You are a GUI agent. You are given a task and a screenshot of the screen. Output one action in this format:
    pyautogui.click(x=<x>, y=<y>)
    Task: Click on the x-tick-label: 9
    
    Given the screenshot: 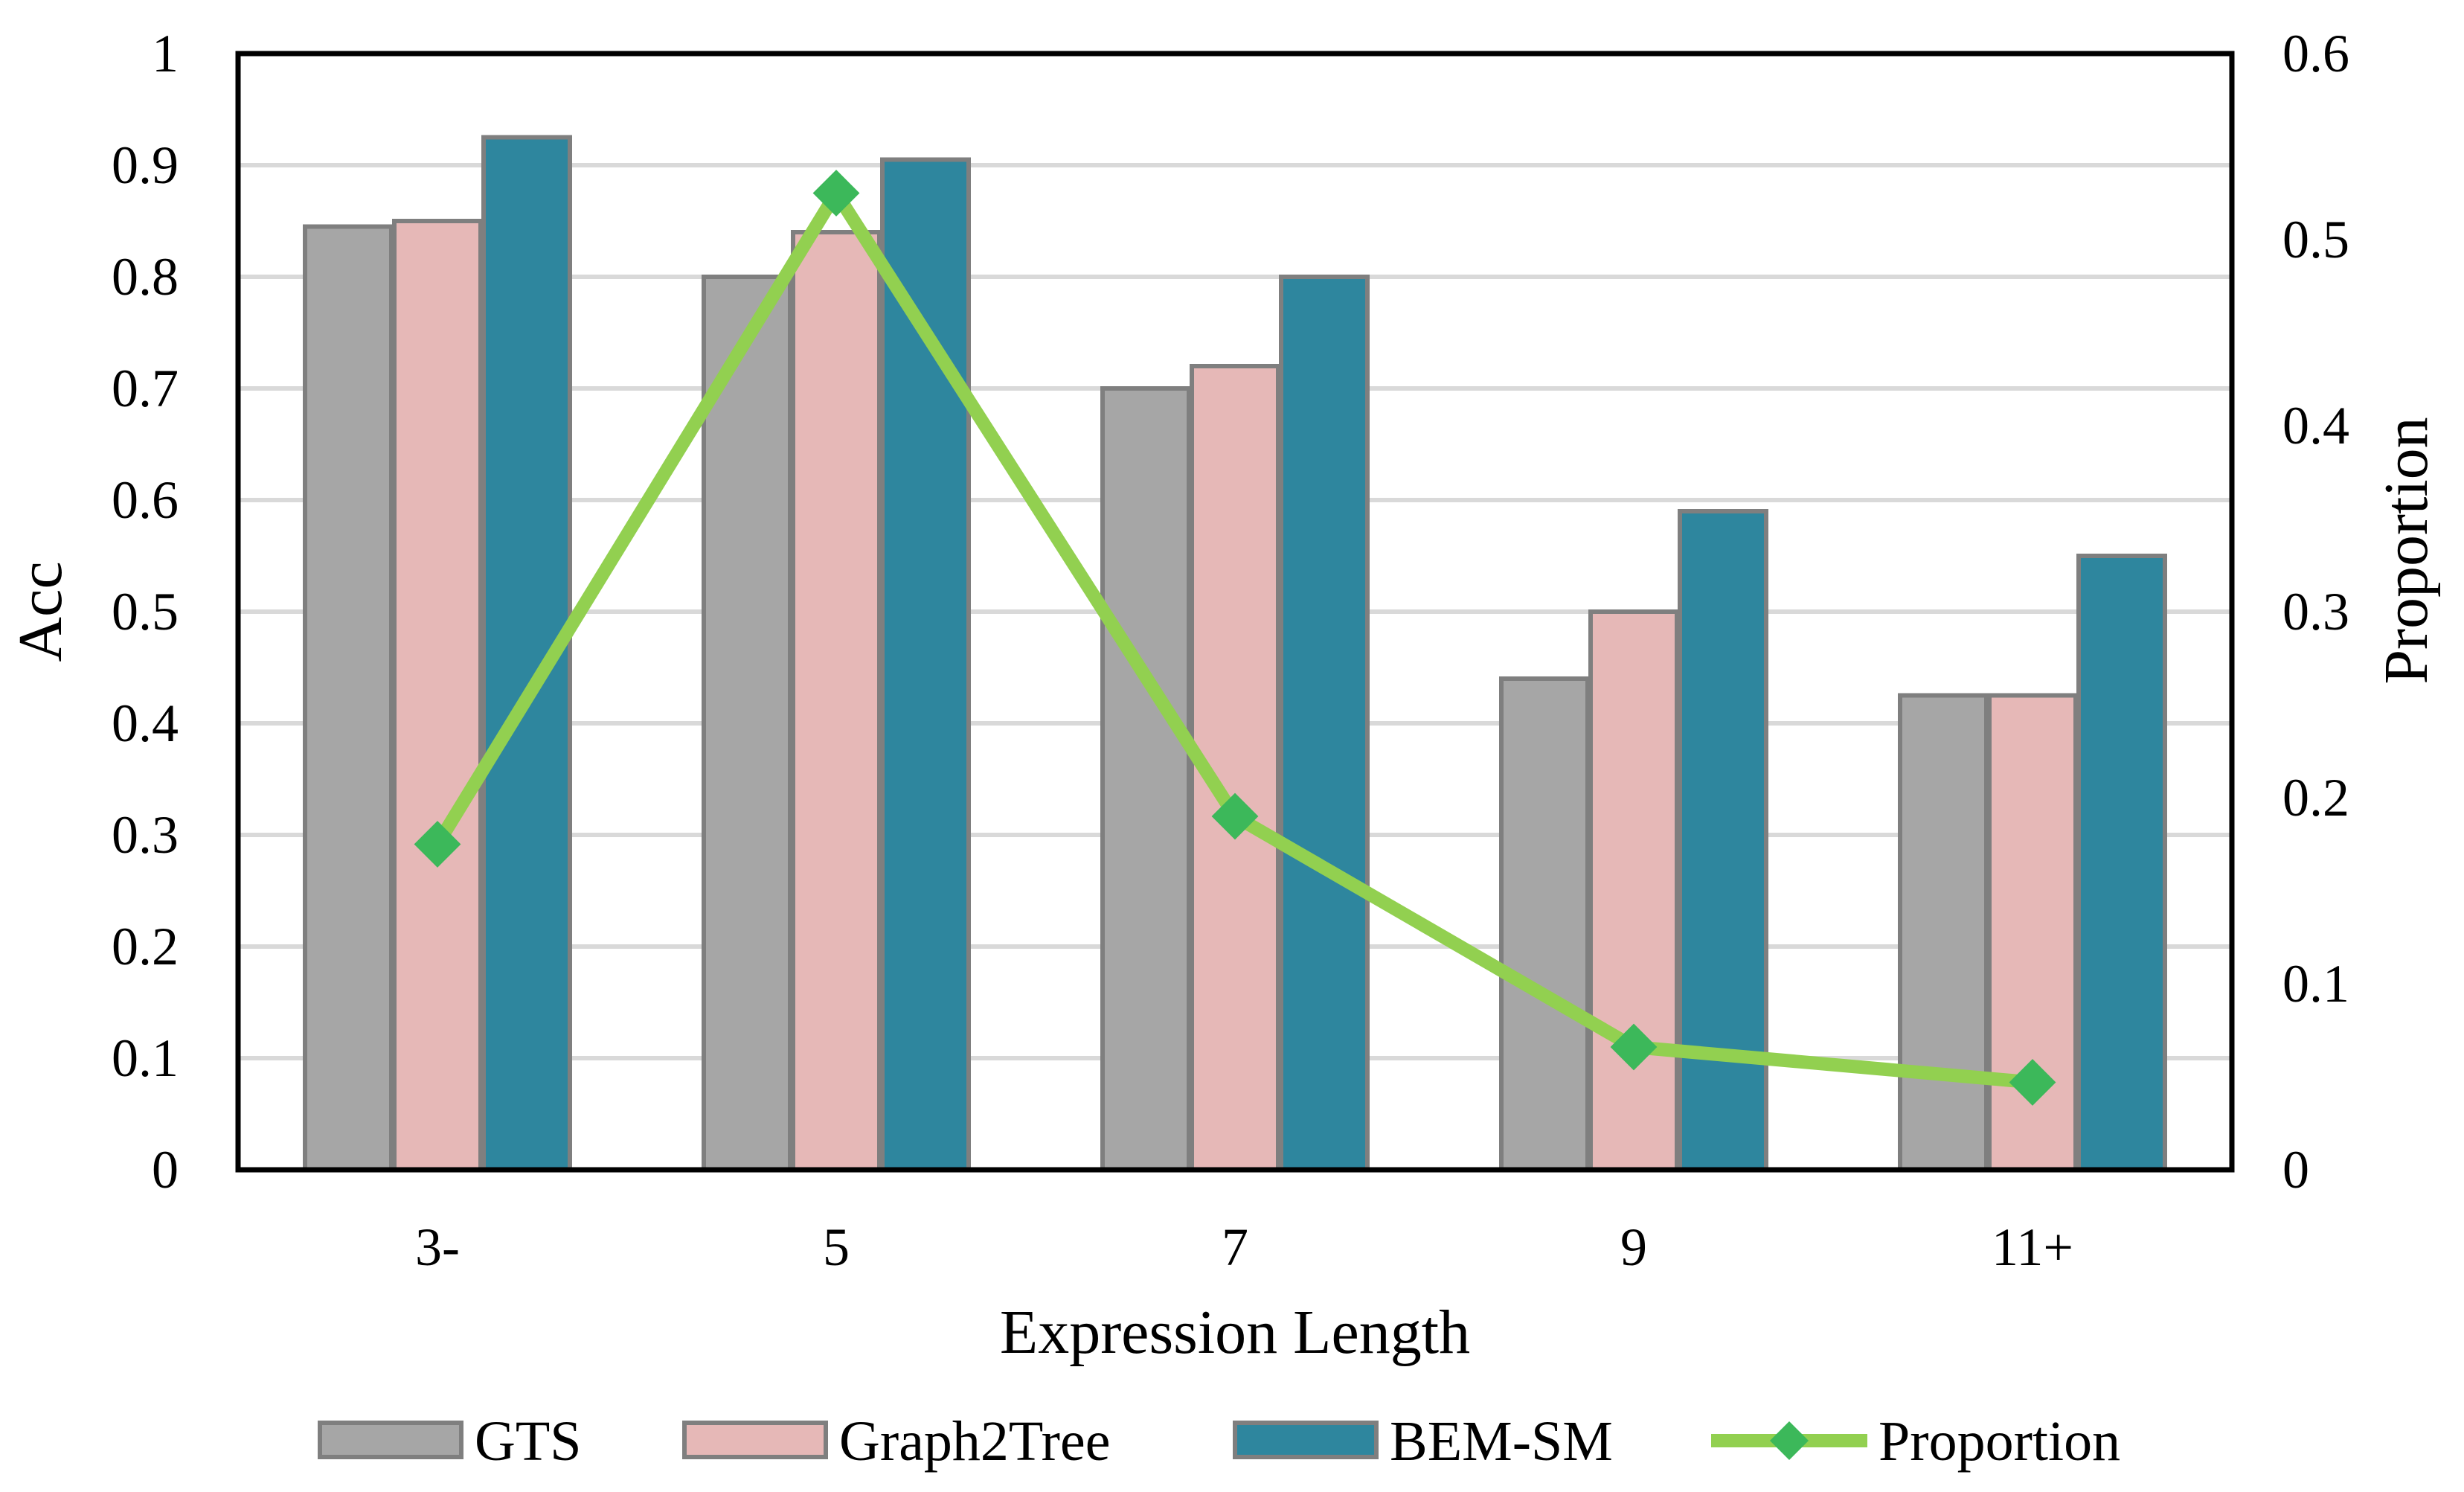 What is the action you would take?
    pyautogui.click(x=1633, y=1247)
    